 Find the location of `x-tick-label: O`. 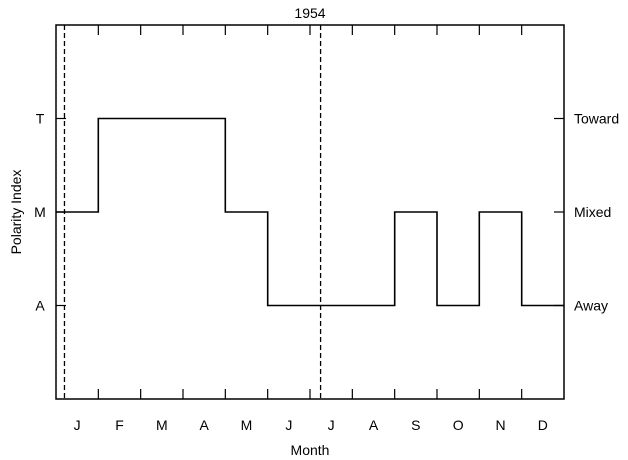

x-tick-label: O is located at coordinates (458, 425).